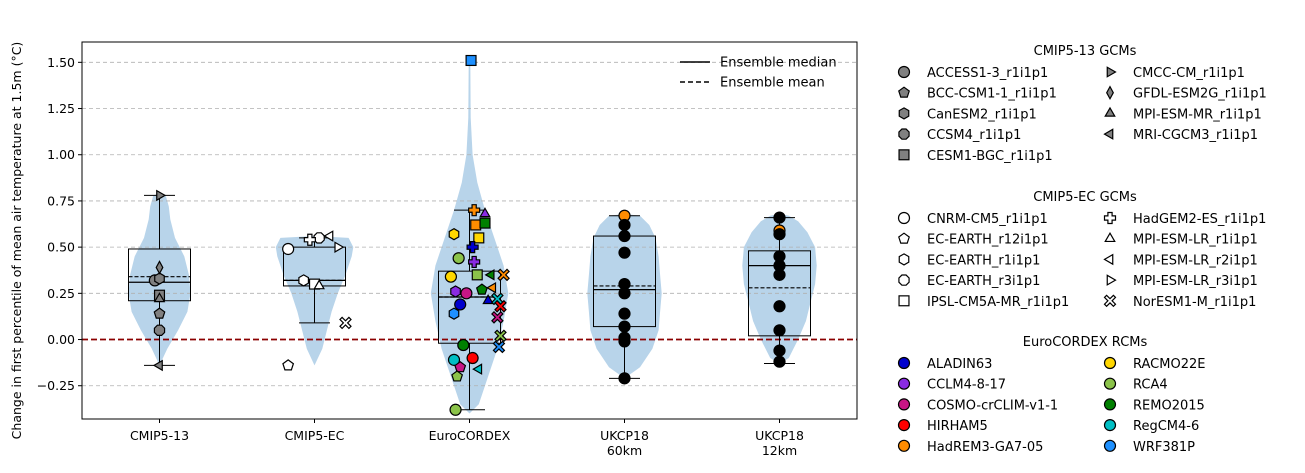 Image resolution: width=1305 pixels, height=473 pixels. What do you see at coordinates (959, 364) in the screenshot?
I see `legend-label-2-0-0: ALADIN63` at bounding box center [959, 364].